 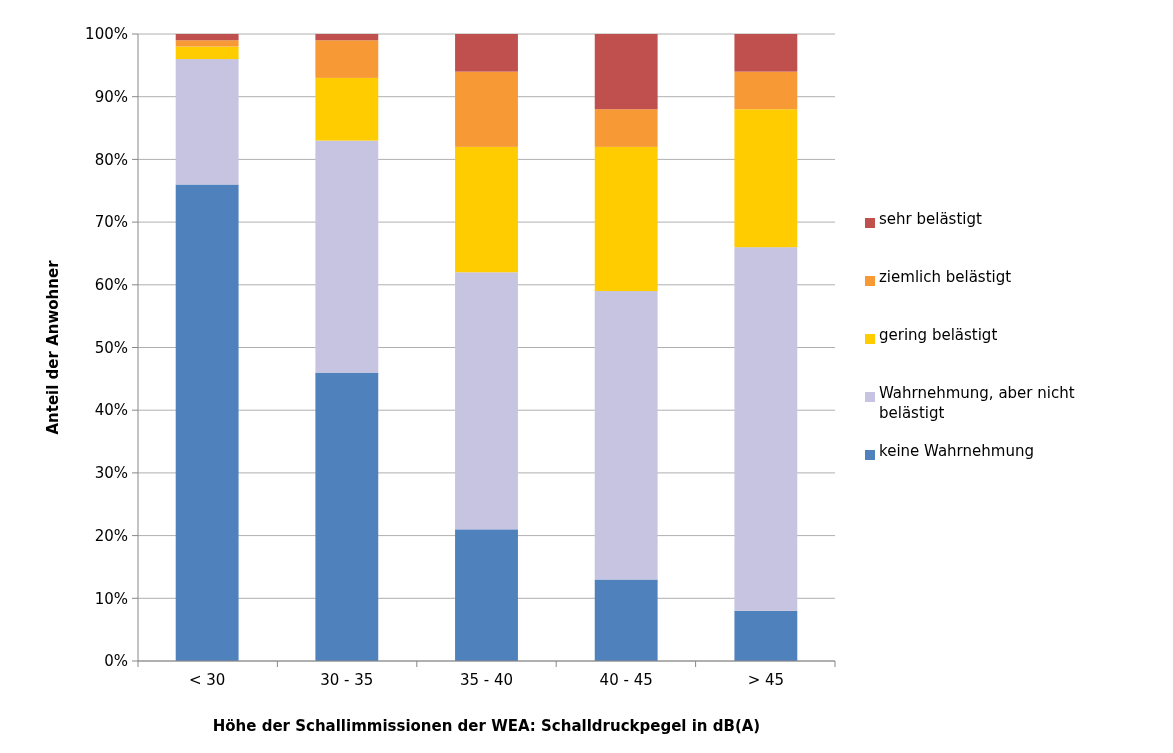 I want to click on y-tick-label: 20%, so click(x=111, y=535).